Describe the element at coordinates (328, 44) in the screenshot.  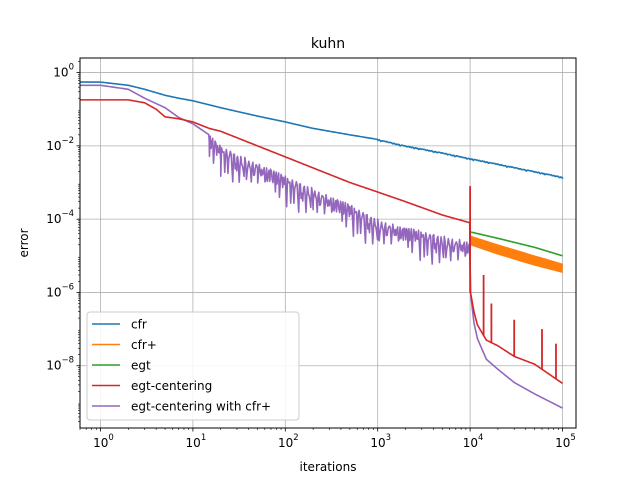
I see `chart-title: kuhn` at that location.